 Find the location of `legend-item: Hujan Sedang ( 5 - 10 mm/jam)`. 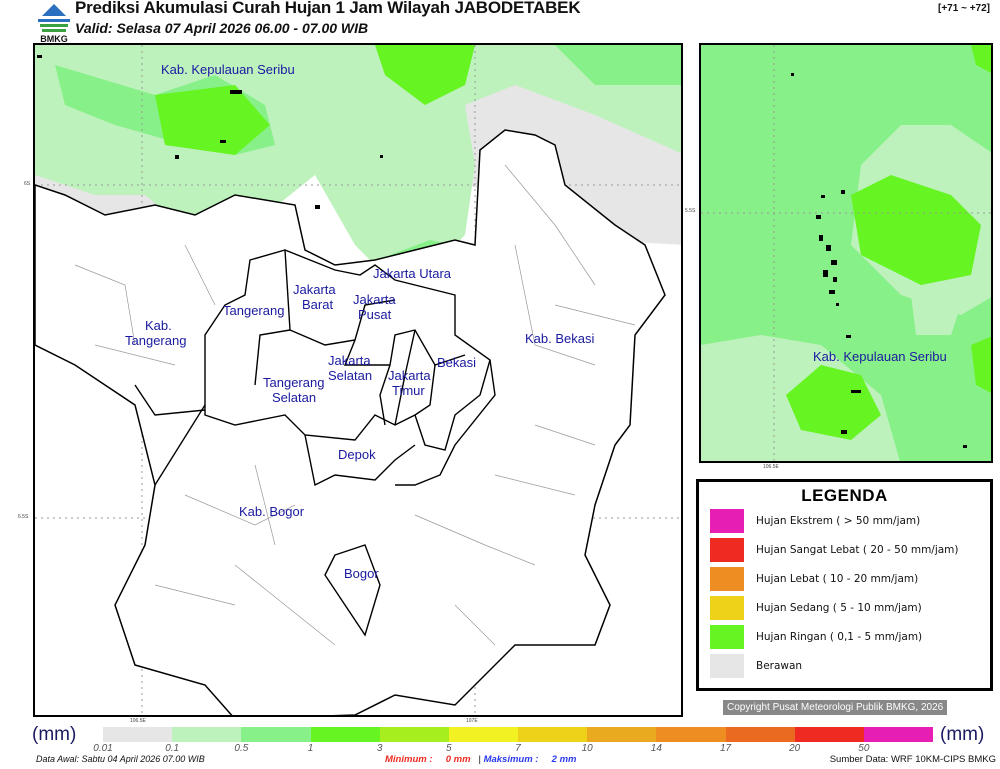

legend-item: Hujan Sedang ( 5 - 10 mm/jam) is located at coordinates (844, 607).